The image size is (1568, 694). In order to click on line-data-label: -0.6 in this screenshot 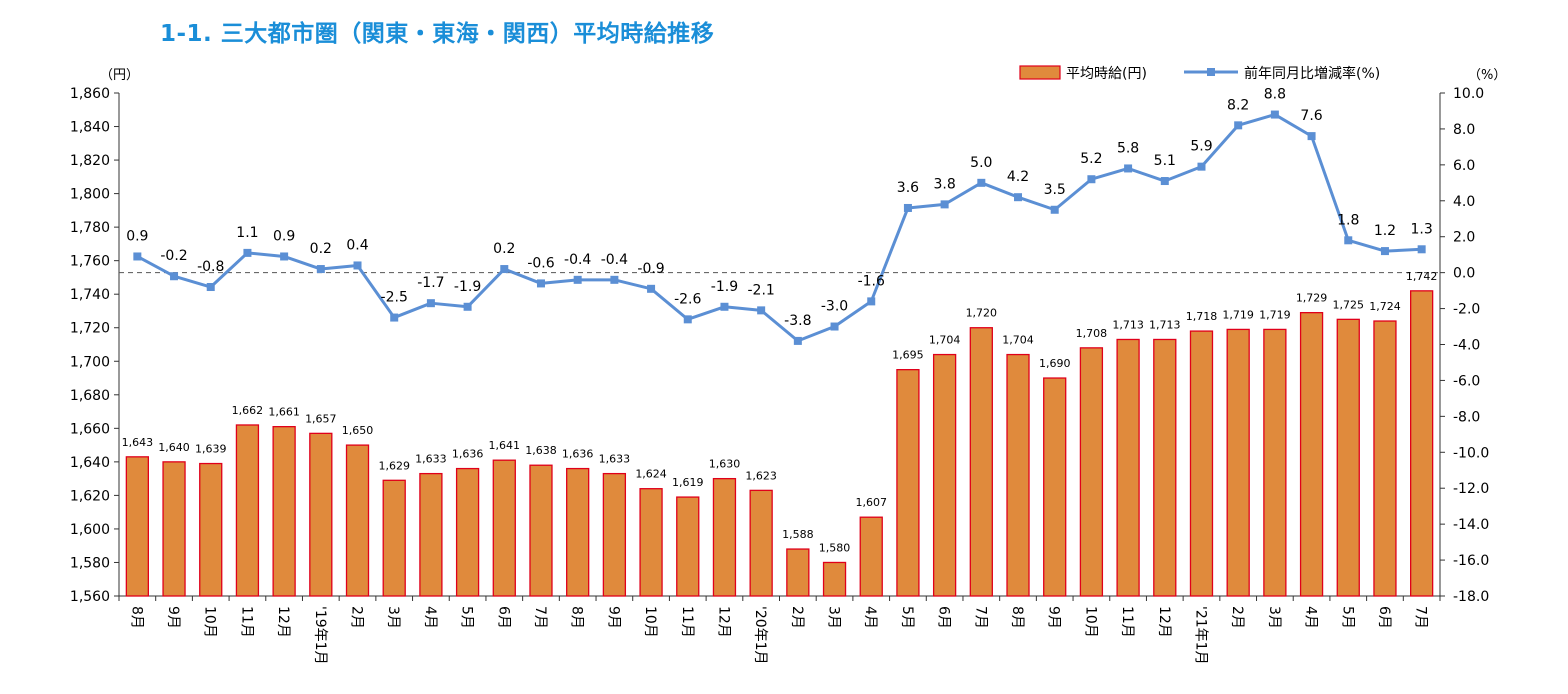, I will do `click(540, 263)`.